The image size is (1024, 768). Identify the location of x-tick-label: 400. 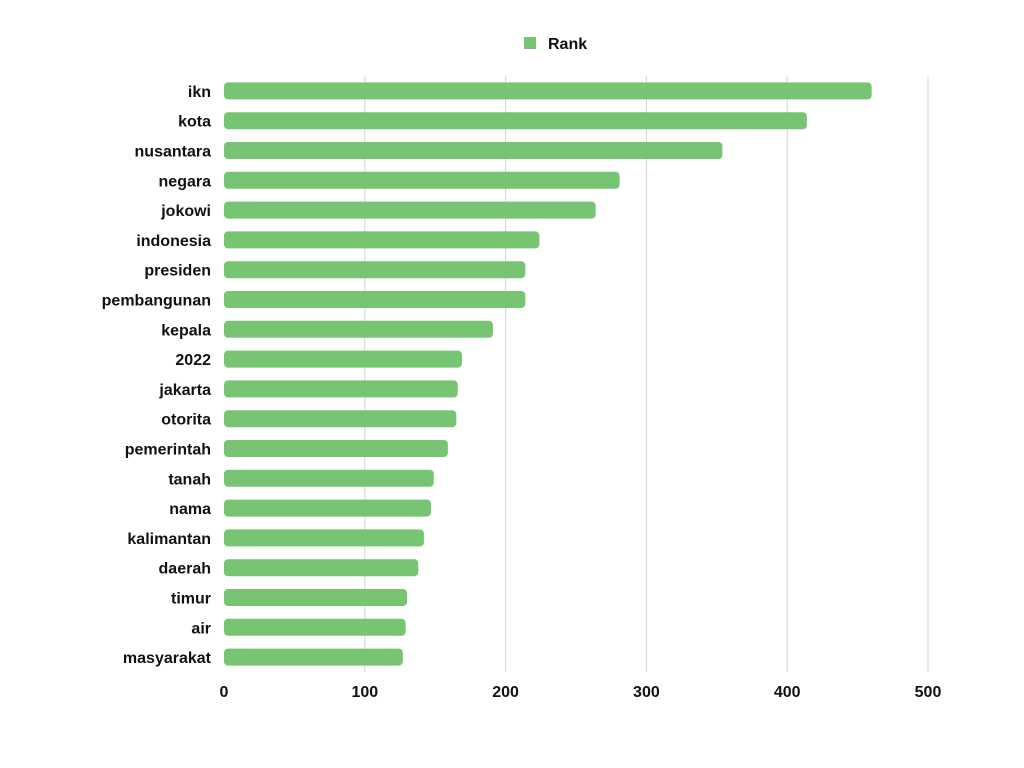
(787, 692).